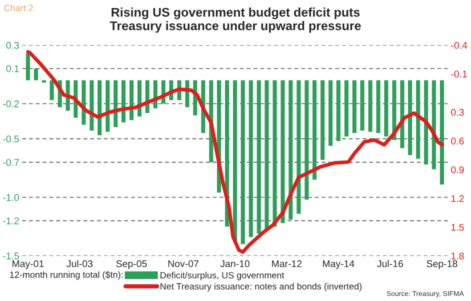 The image size is (471, 301). Describe the element at coordinates (11, 104) in the screenshot. I see `y-tick-label: -0.2` at that location.